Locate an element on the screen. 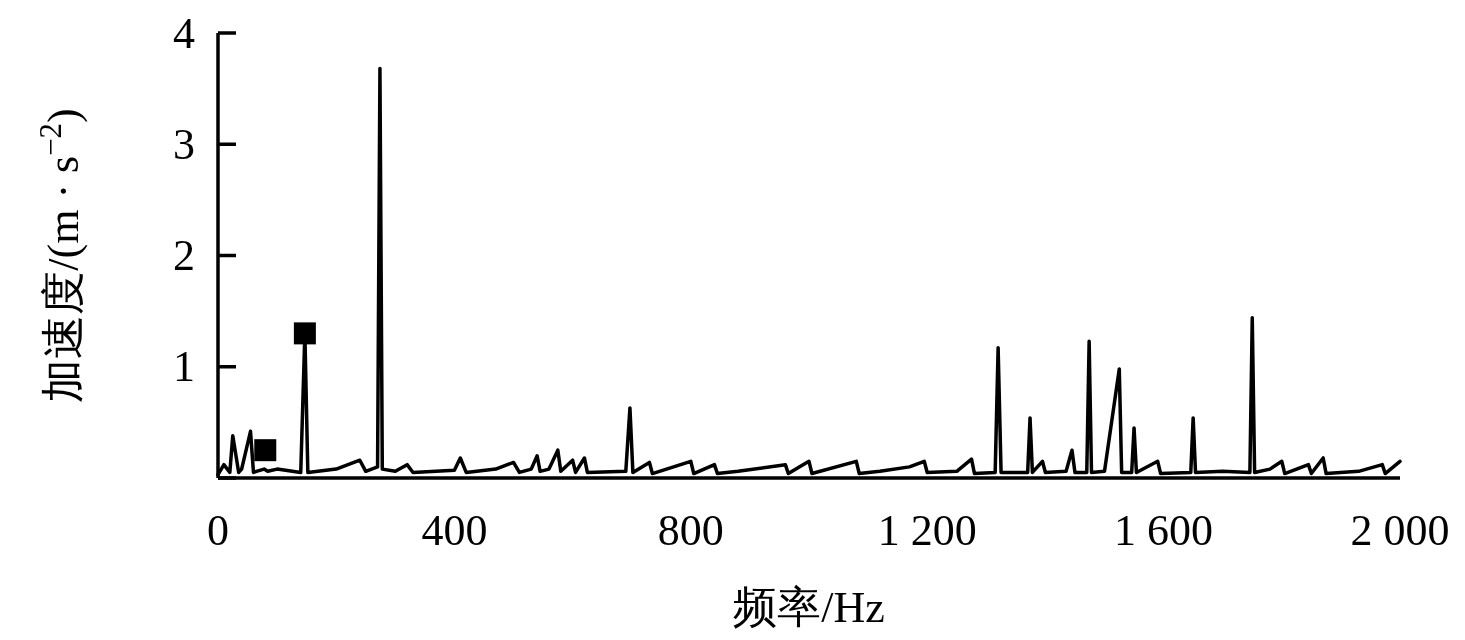 This screenshot has height=640, width=1465. y-tick-label: 4 is located at coordinates (184, 33).